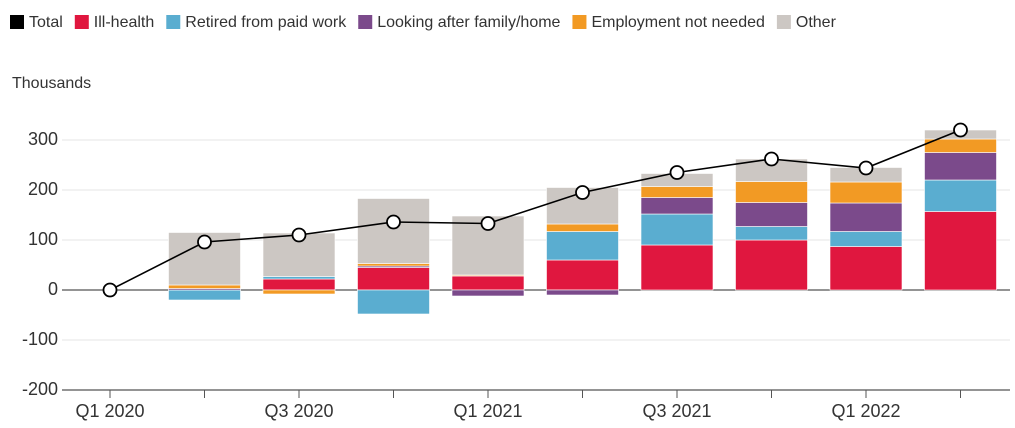  I want to click on legend-label: Looking after family/home, so click(468, 22).